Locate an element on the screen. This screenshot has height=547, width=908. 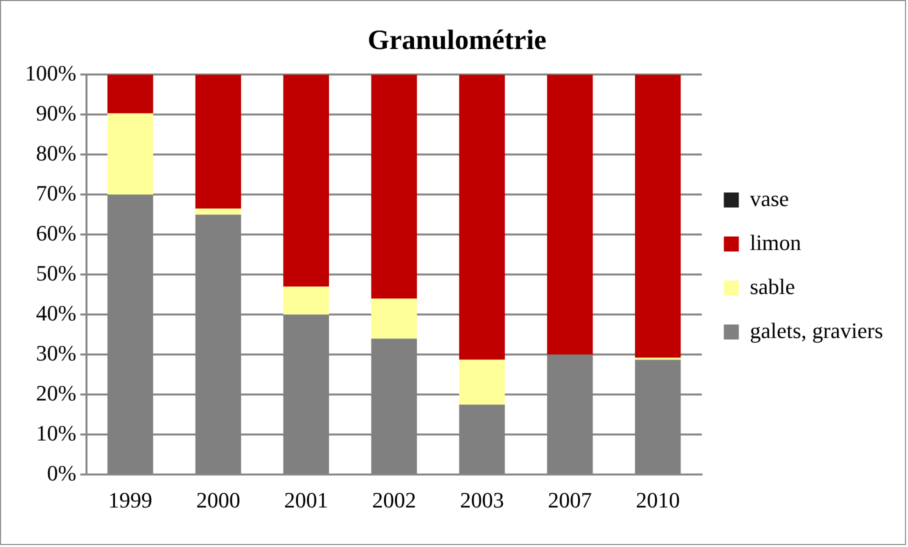
legend-label: limon is located at coordinates (776, 242).